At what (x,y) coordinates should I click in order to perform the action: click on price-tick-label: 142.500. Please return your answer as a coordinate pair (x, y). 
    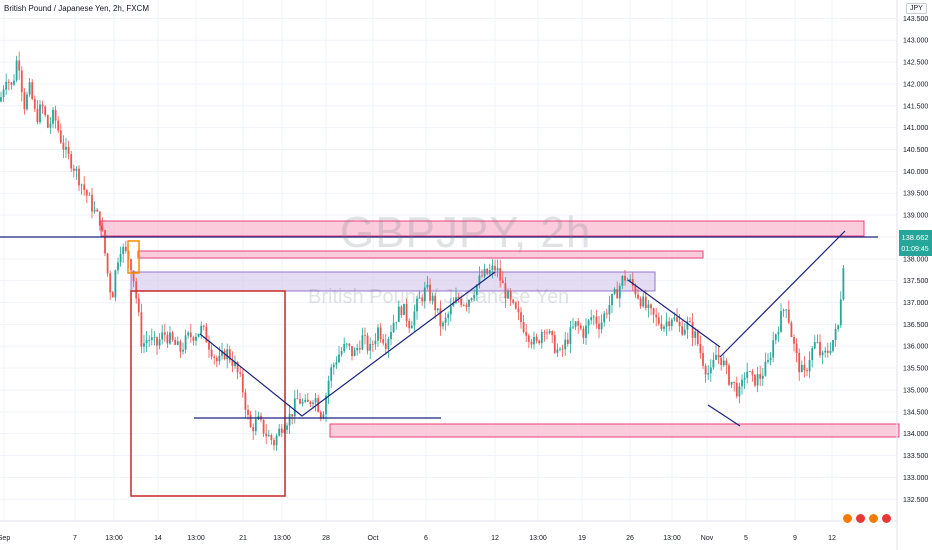
    Looking at the image, I should click on (915, 63).